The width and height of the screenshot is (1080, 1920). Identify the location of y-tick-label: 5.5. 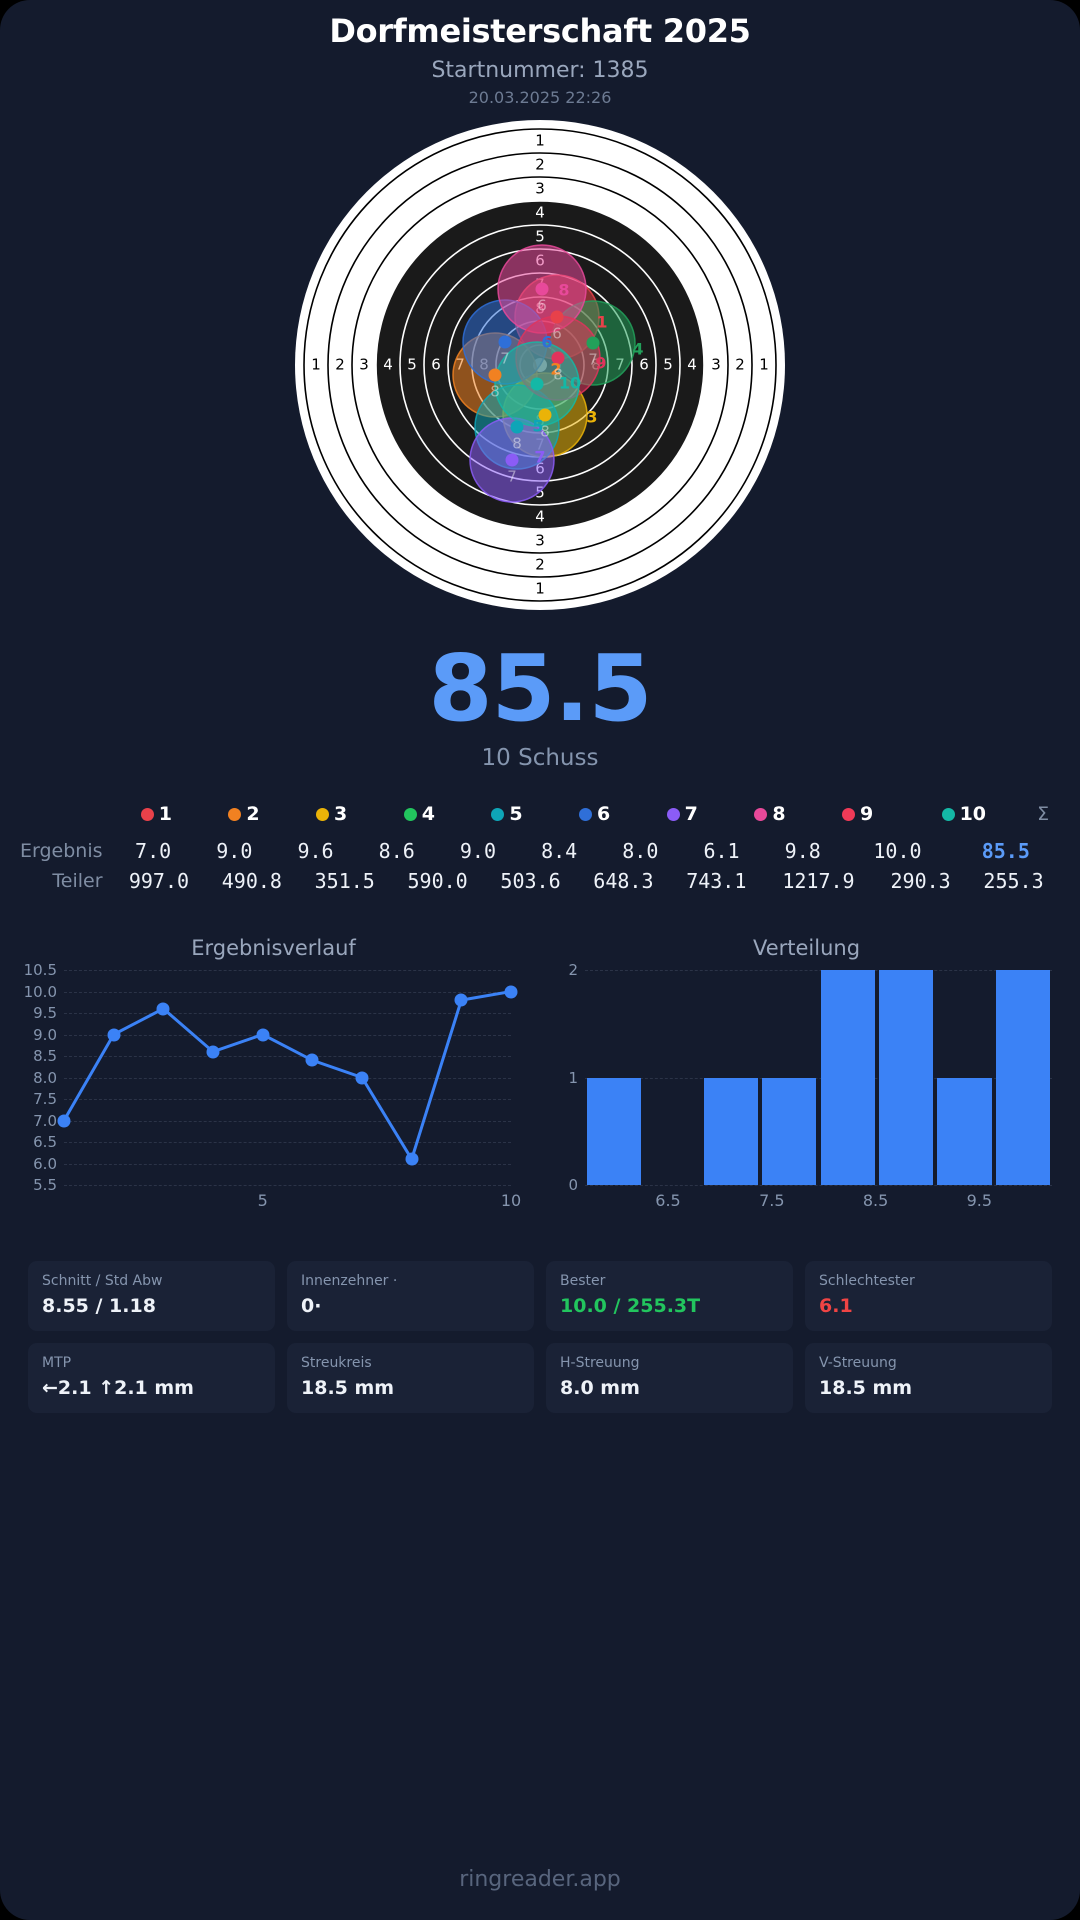
(45, 1185).